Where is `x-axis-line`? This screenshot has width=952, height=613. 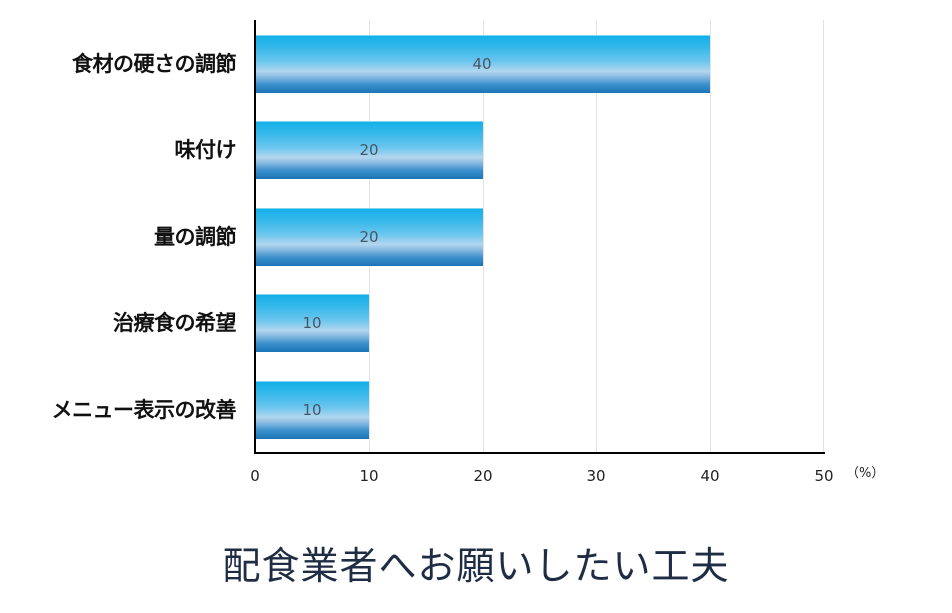 x-axis-line is located at coordinates (539, 453).